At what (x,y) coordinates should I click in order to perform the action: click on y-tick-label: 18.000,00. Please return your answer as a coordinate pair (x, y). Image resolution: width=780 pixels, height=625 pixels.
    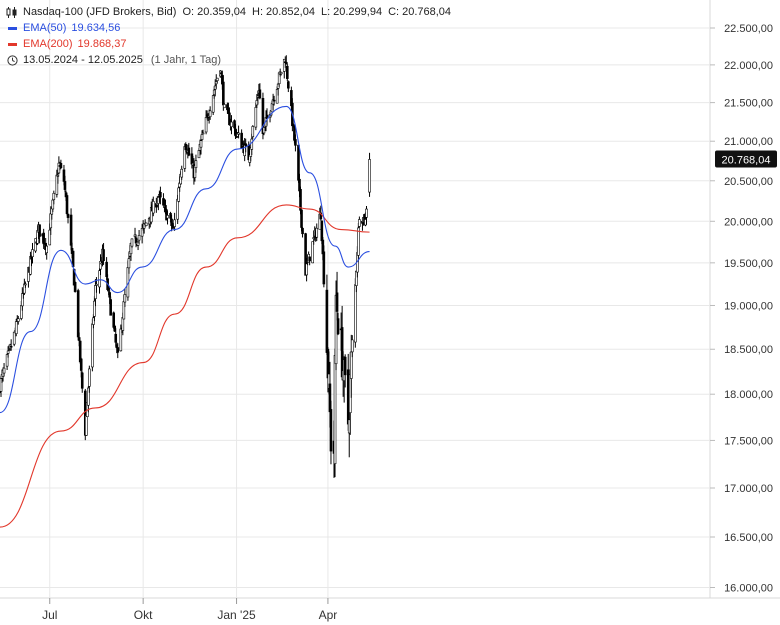
    Looking at the image, I should click on (748, 395).